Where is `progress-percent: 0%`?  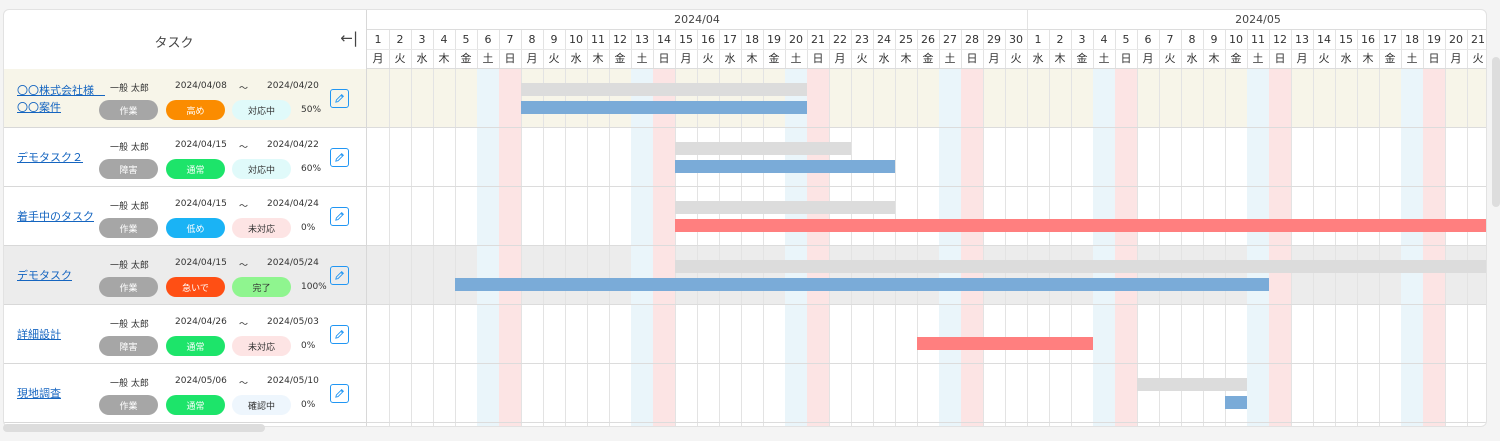
progress-percent: 0% is located at coordinates (308, 405).